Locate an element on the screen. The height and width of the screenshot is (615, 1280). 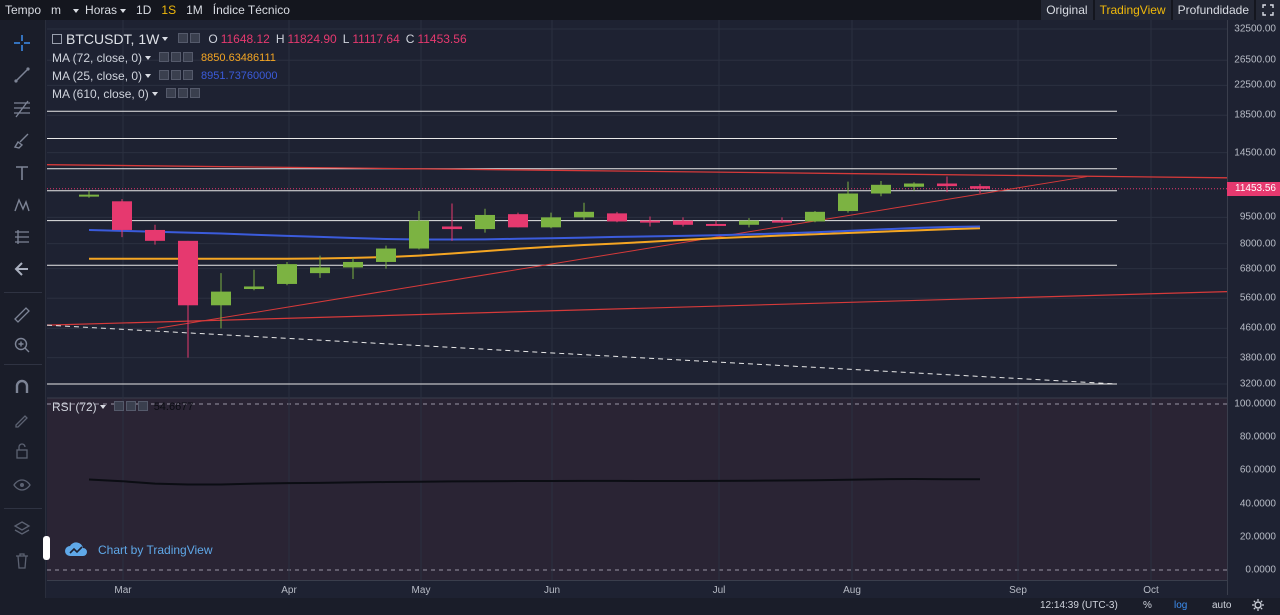
trash-icon is located at coordinates (22, 561).